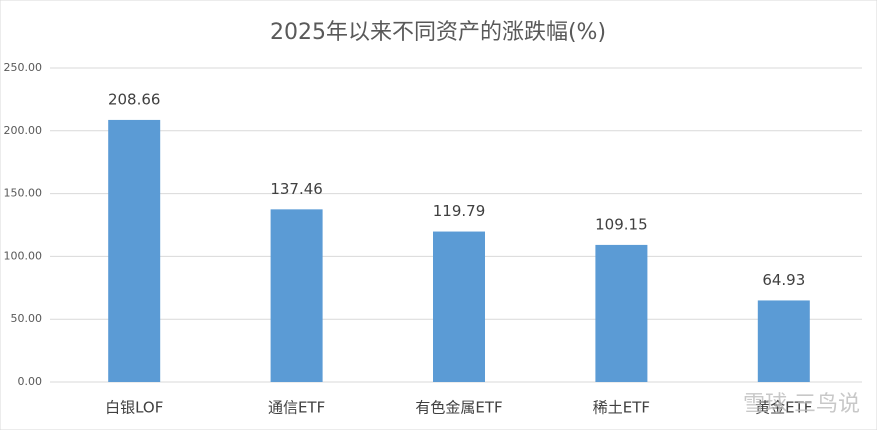 The image size is (877, 430). I want to click on y-tick-label: 200.00, so click(23, 130).